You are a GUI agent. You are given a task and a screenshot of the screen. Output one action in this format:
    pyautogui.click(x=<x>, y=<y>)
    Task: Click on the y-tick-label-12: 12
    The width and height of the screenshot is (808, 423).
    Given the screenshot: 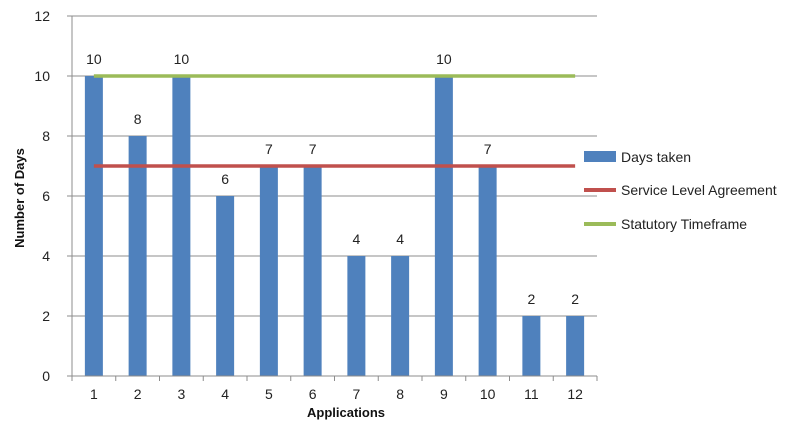 What is the action you would take?
    pyautogui.click(x=42, y=16)
    